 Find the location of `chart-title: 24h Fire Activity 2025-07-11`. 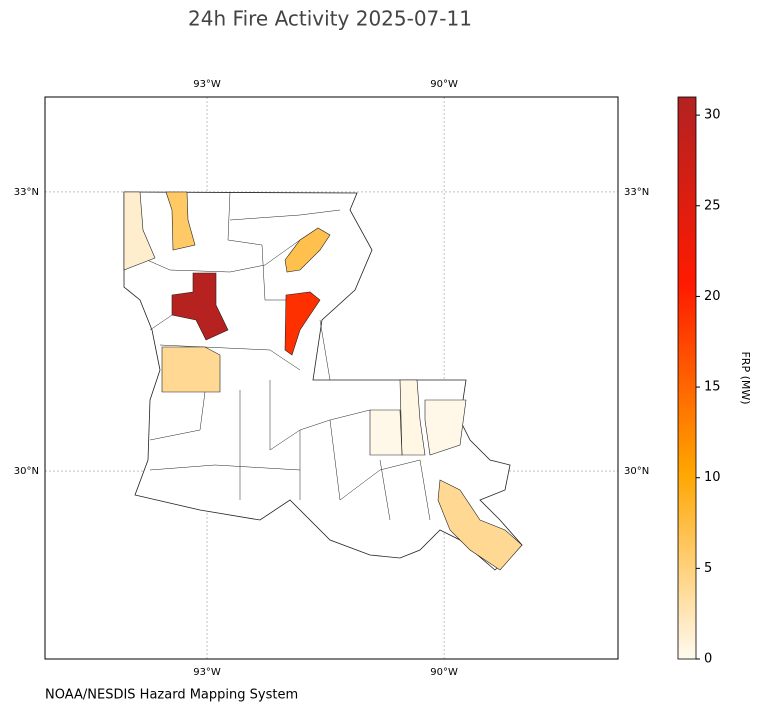

chart-title: 24h Fire Activity 2025-07-11 is located at coordinates (330, 19).